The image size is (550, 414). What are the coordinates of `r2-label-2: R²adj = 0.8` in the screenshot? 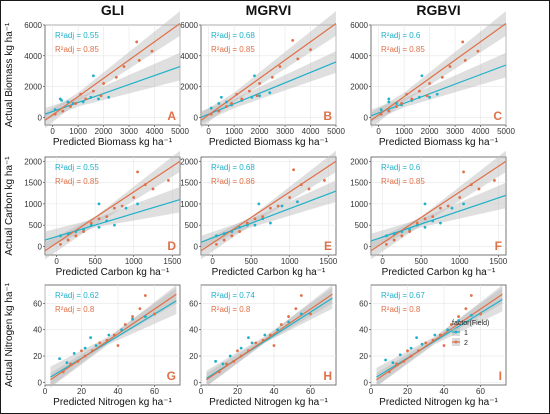 It's located at (401, 309).